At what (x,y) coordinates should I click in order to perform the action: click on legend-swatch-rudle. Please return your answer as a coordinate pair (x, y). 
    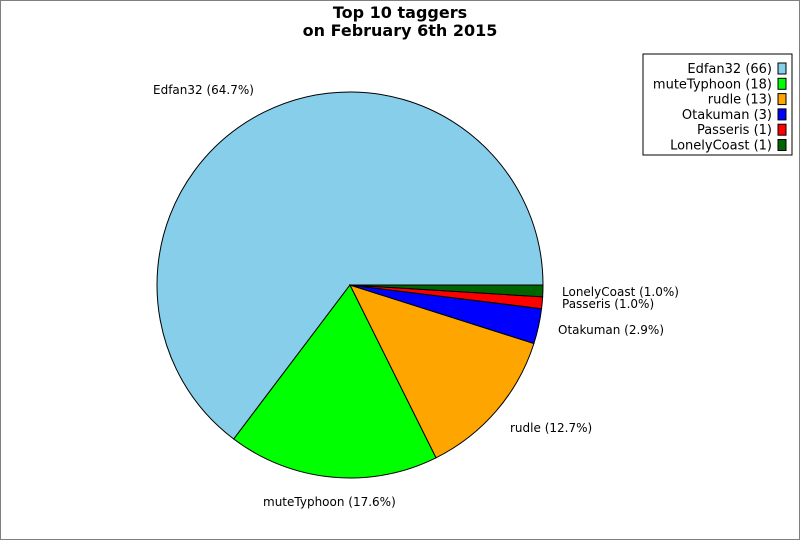
    Looking at the image, I should click on (782, 99).